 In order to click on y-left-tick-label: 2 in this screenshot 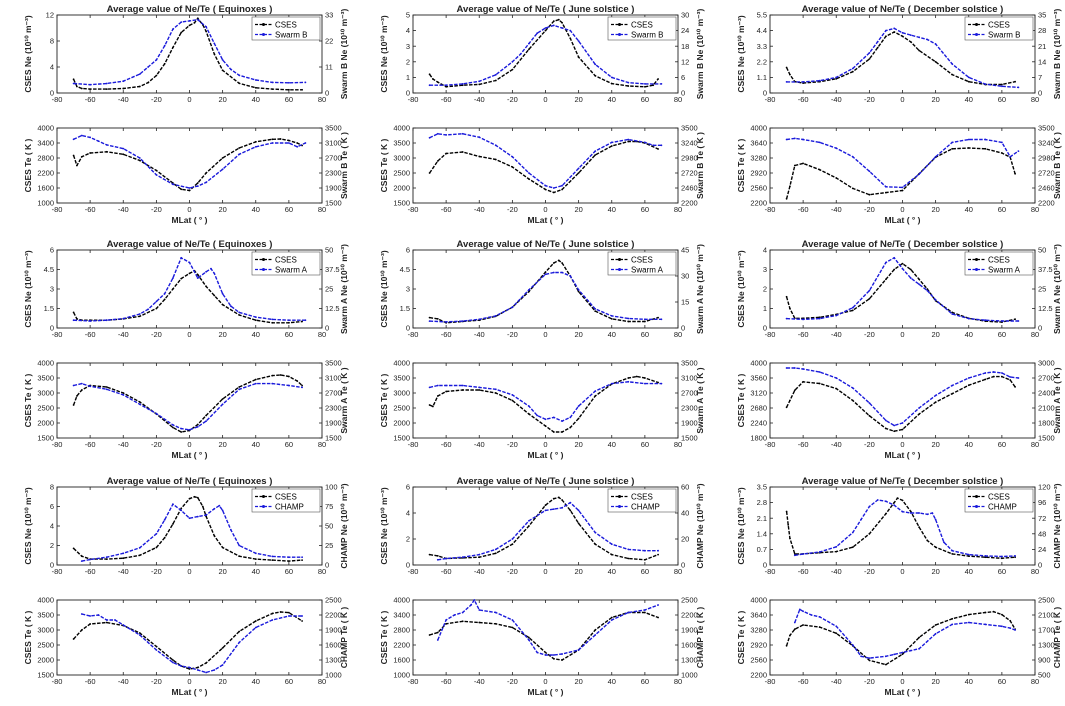, I will do `click(408, 539)`.